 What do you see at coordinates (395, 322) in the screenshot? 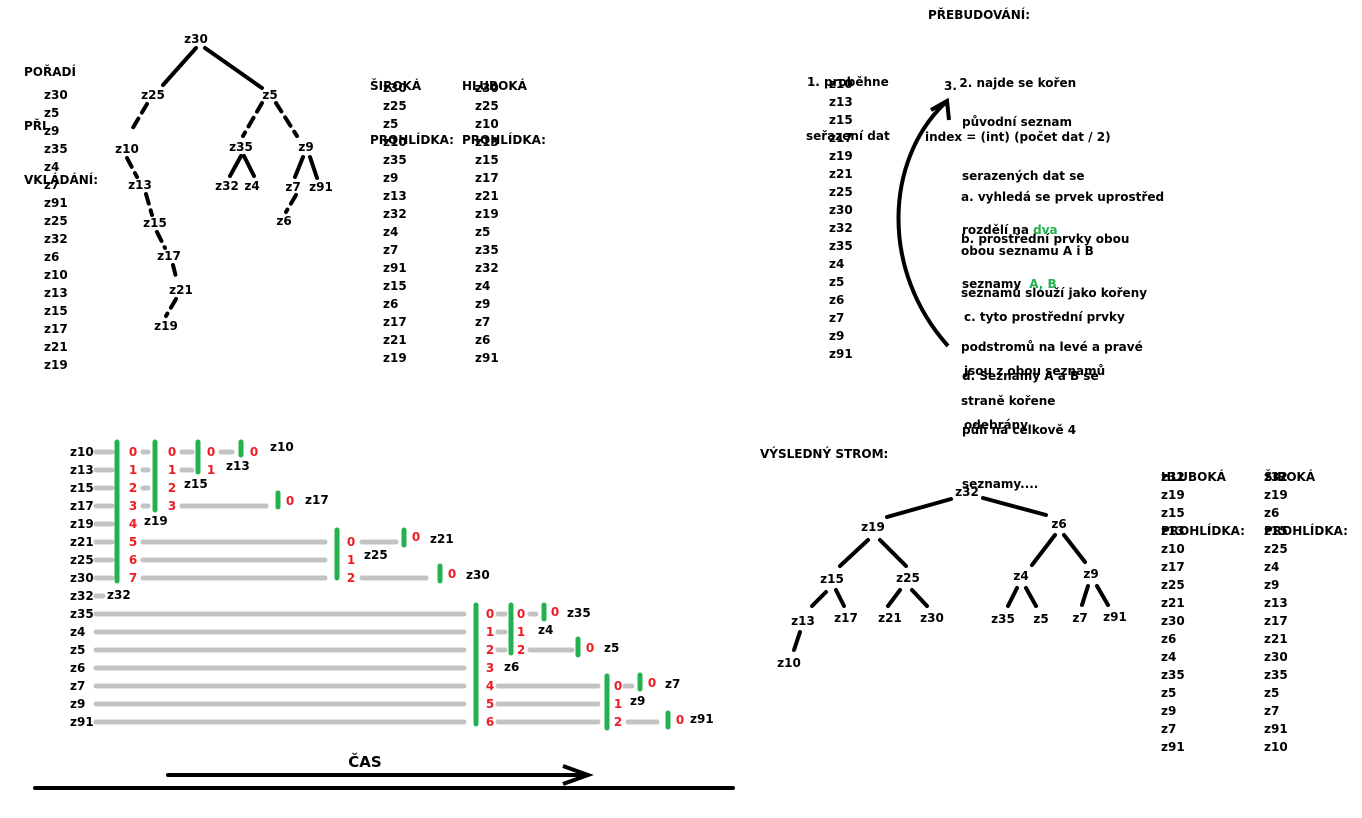
I see `bfs-item: z17` at bounding box center [395, 322].